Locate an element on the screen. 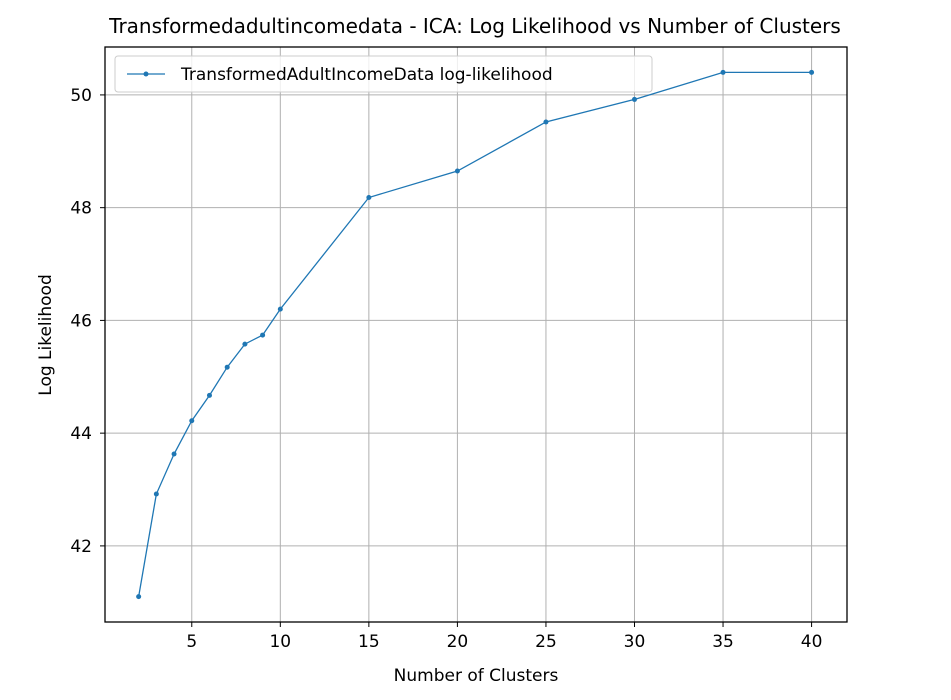 The image size is (951, 700). x-axis: 5 10 15 20 25 30 35 40 is located at coordinates (504, 637).